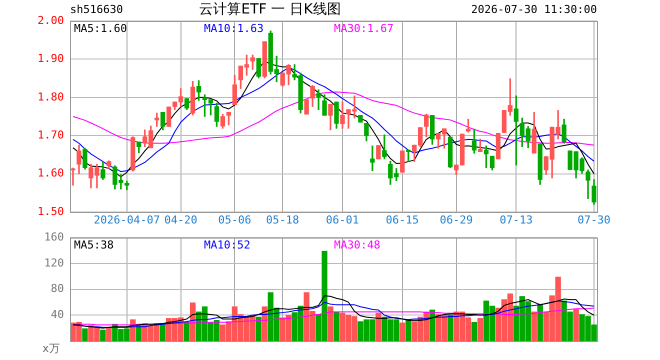 The height and width of the screenshot is (360, 660). Describe the element at coordinates (594, 219) in the screenshot. I see `x-tick-label: 07-30` at that location.